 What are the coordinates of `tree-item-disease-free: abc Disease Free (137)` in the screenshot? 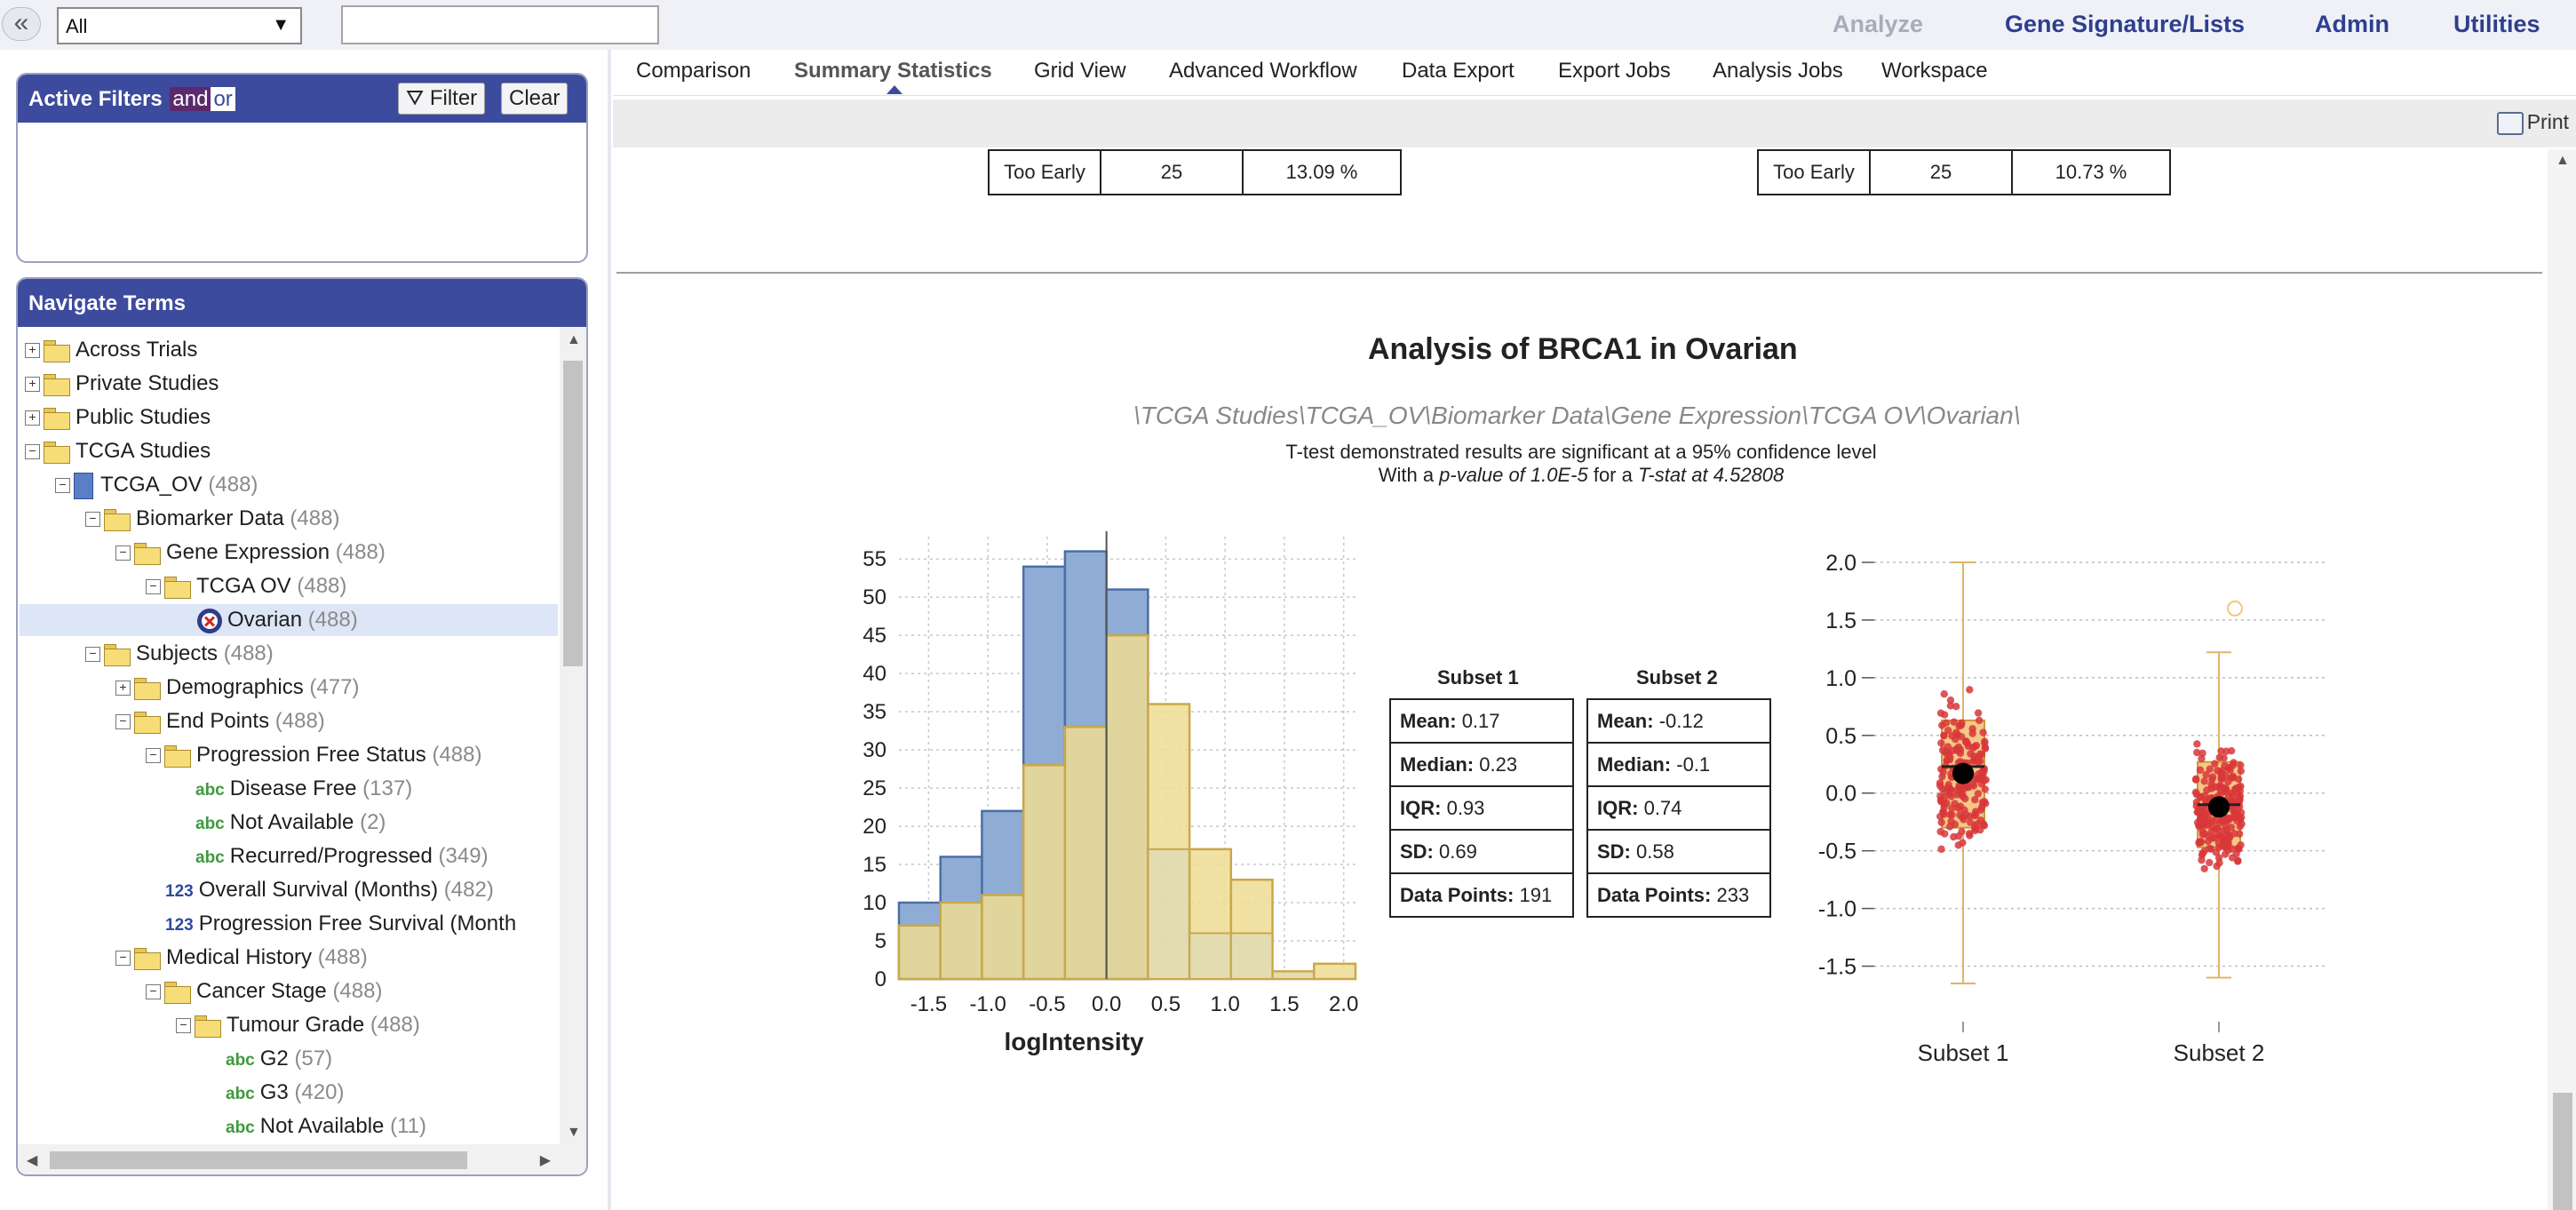 It's located at (303, 789).